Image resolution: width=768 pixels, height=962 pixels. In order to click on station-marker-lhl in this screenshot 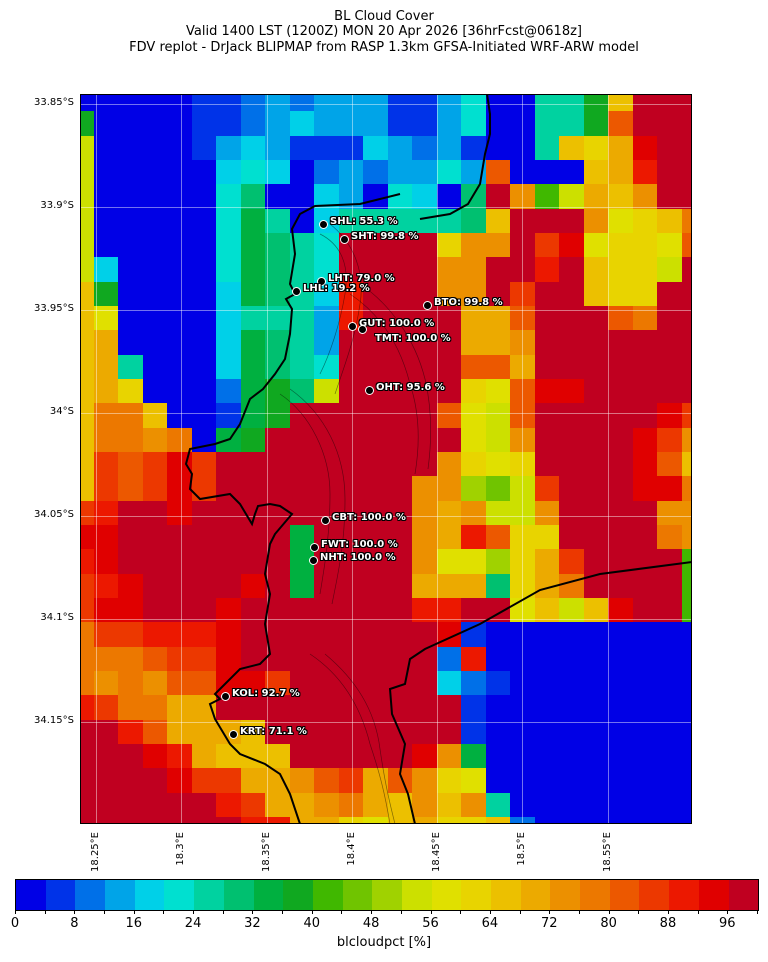, I will do `click(296, 291)`.